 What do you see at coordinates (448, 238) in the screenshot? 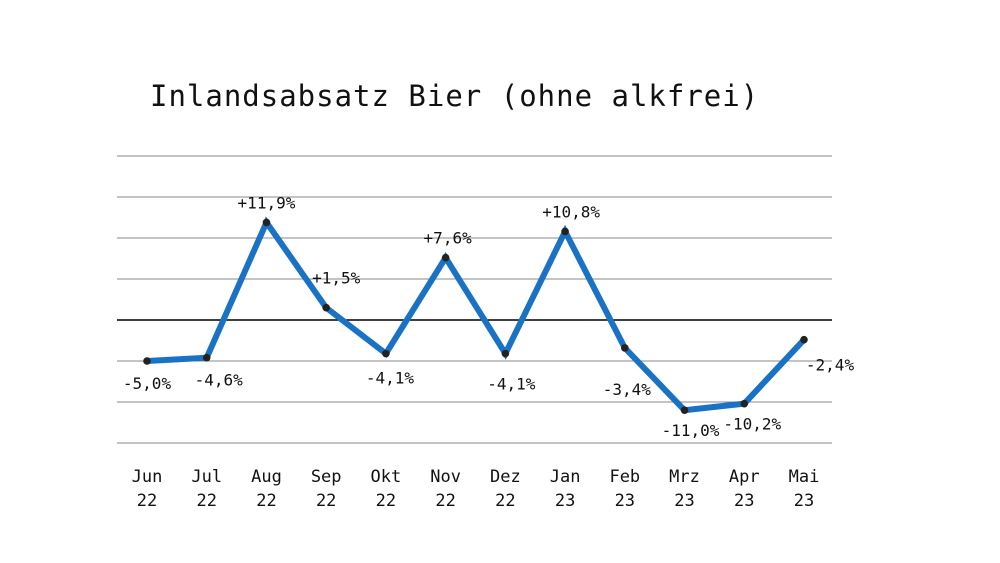
I see `data-label: +7,6%` at bounding box center [448, 238].